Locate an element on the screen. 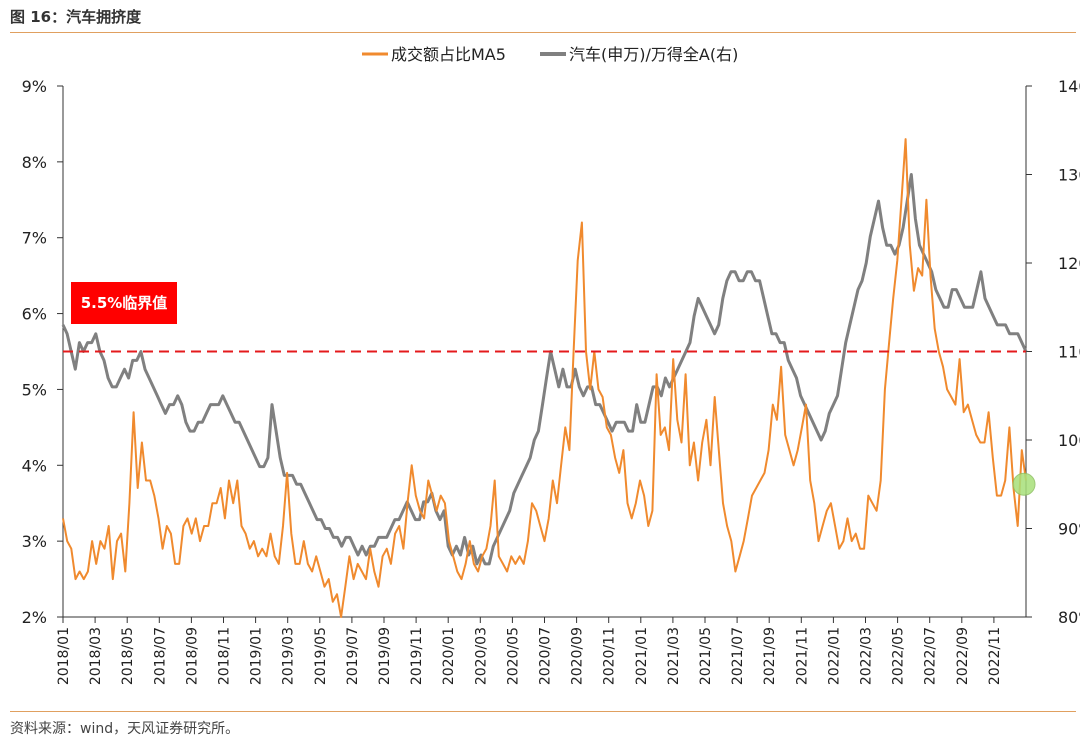 The image size is (1080, 744). x-tick-label: 2021/09 is located at coordinates (770, 656).